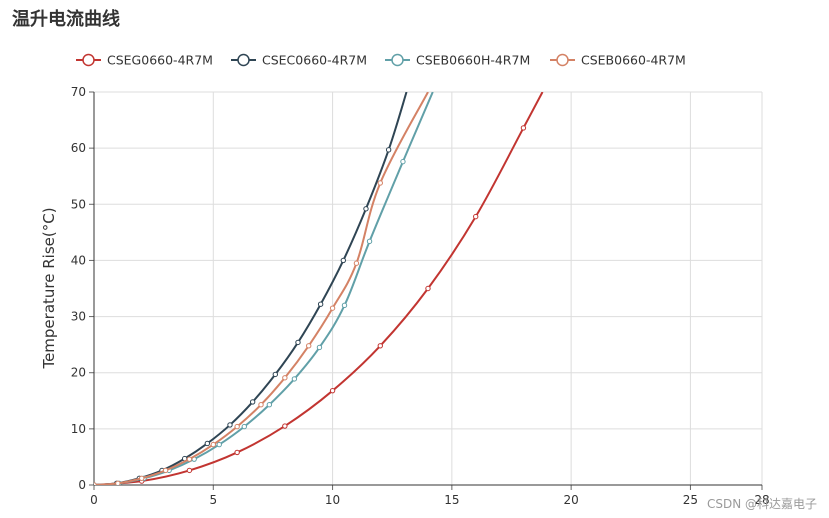 The height and width of the screenshot is (518, 829). What do you see at coordinates (314, 60) in the screenshot?
I see `legend-label: CSEC0660-4R7M` at bounding box center [314, 60].